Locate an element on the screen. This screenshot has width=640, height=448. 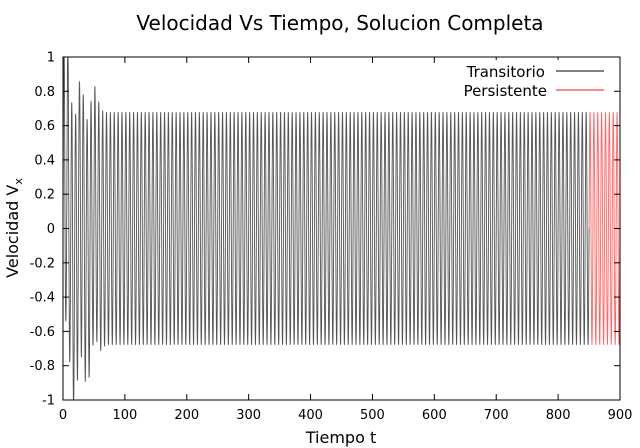
x-tick-label: 200 is located at coordinates (186, 415).